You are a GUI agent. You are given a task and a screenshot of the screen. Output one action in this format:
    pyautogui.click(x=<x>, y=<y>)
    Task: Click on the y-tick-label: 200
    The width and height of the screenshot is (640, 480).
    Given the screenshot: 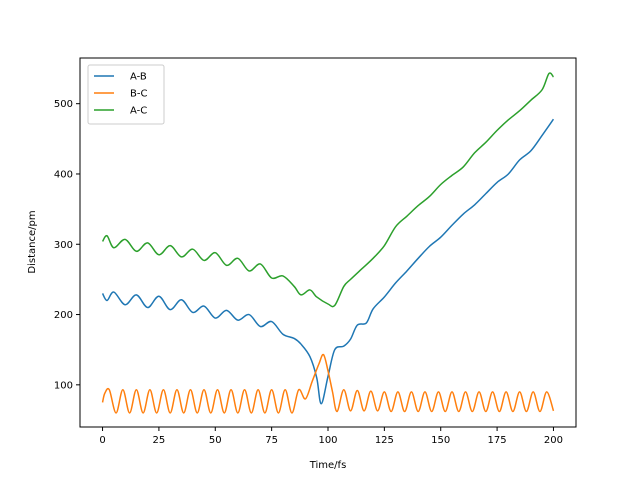 What is the action you would take?
    pyautogui.click(x=63, y=315)
    